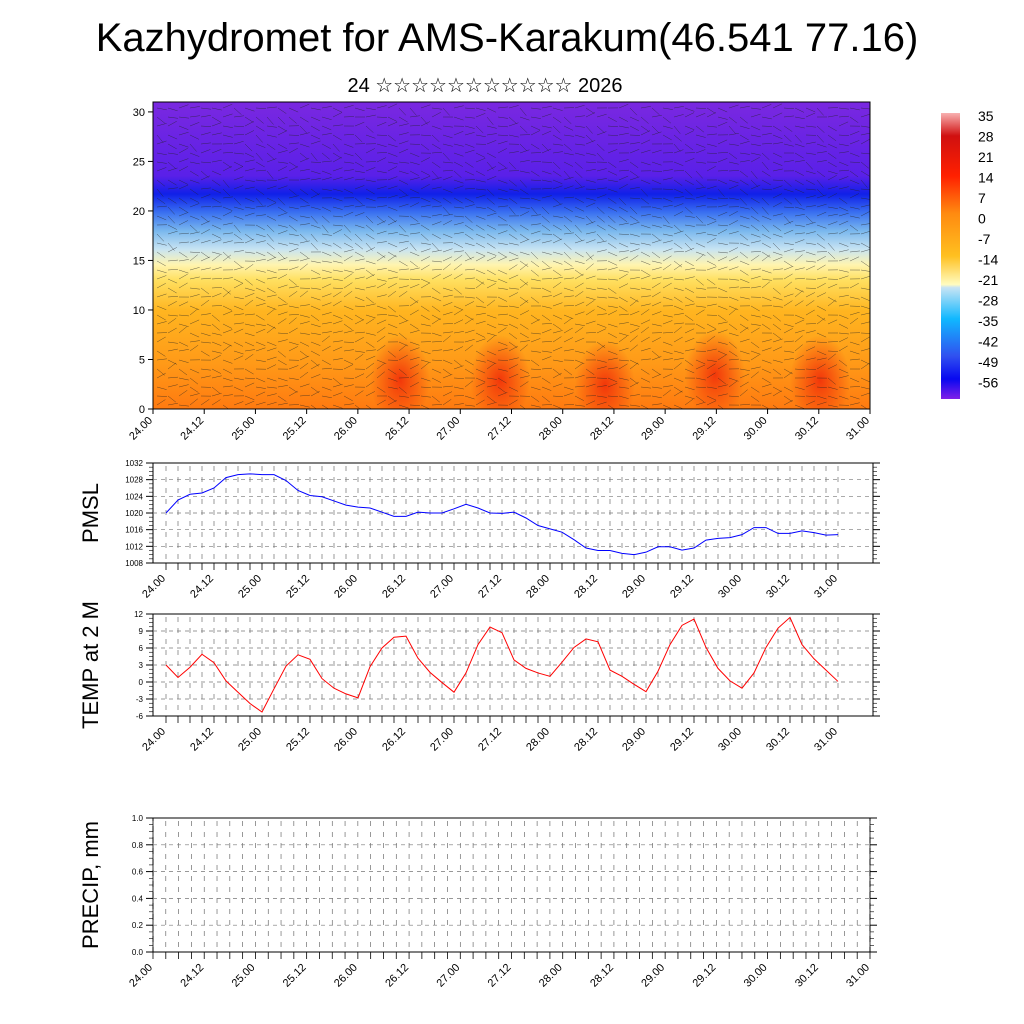 This screenshot has height=1024, width=1024. What do you see at coordinates (500, 976) in the screenshot?
I see `x-tick-label: 27.12` at bounding box center [500, 976].